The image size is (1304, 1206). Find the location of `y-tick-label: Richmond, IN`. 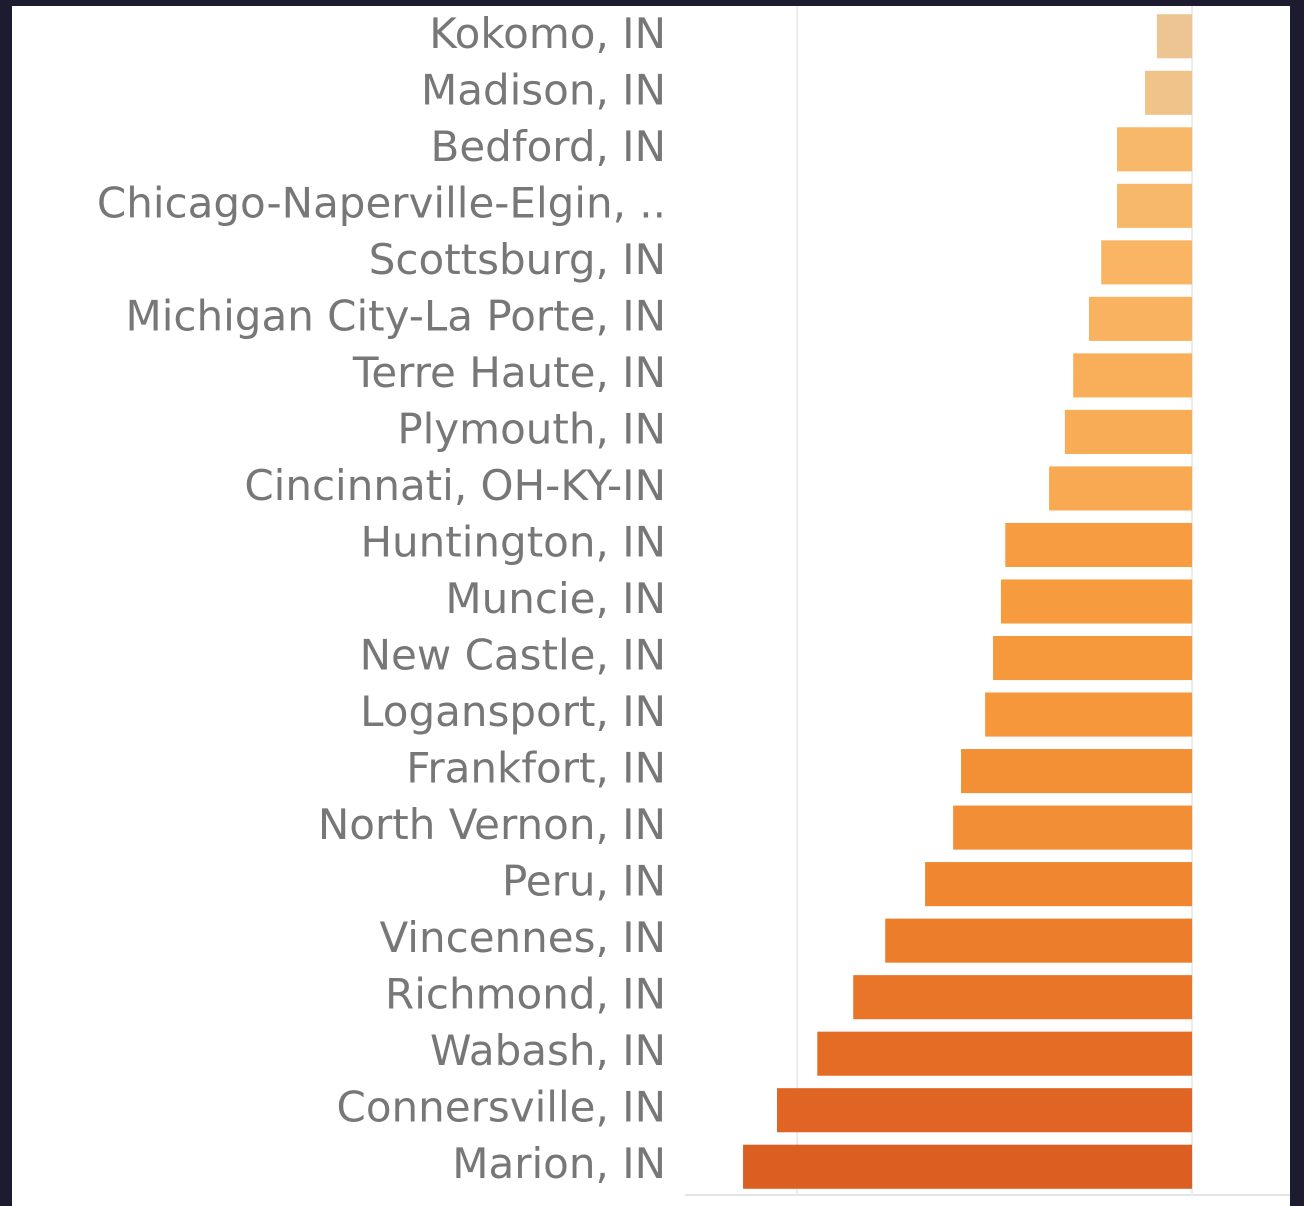

y-tick-label: Richmond, IN is located at coordinates (525, 994).